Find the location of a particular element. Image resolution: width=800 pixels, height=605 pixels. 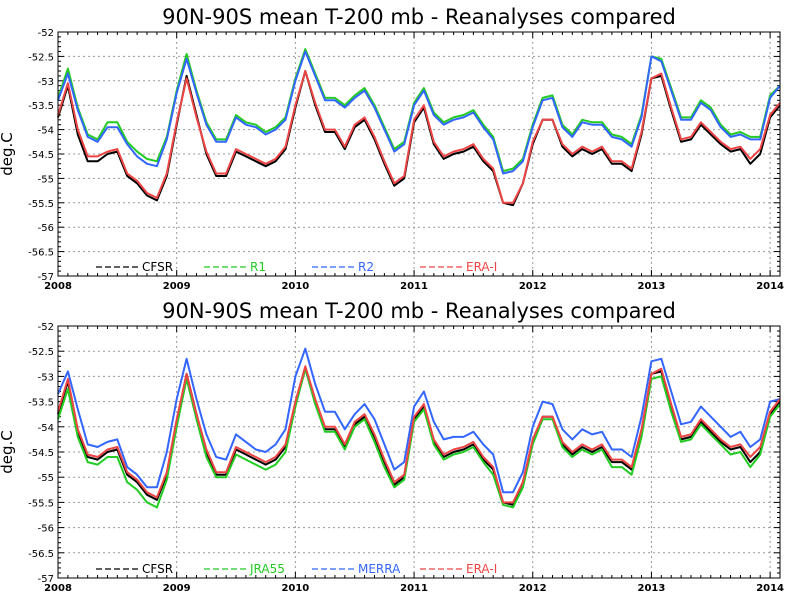

legend-label: R2 is located at coordinates (366, 267).